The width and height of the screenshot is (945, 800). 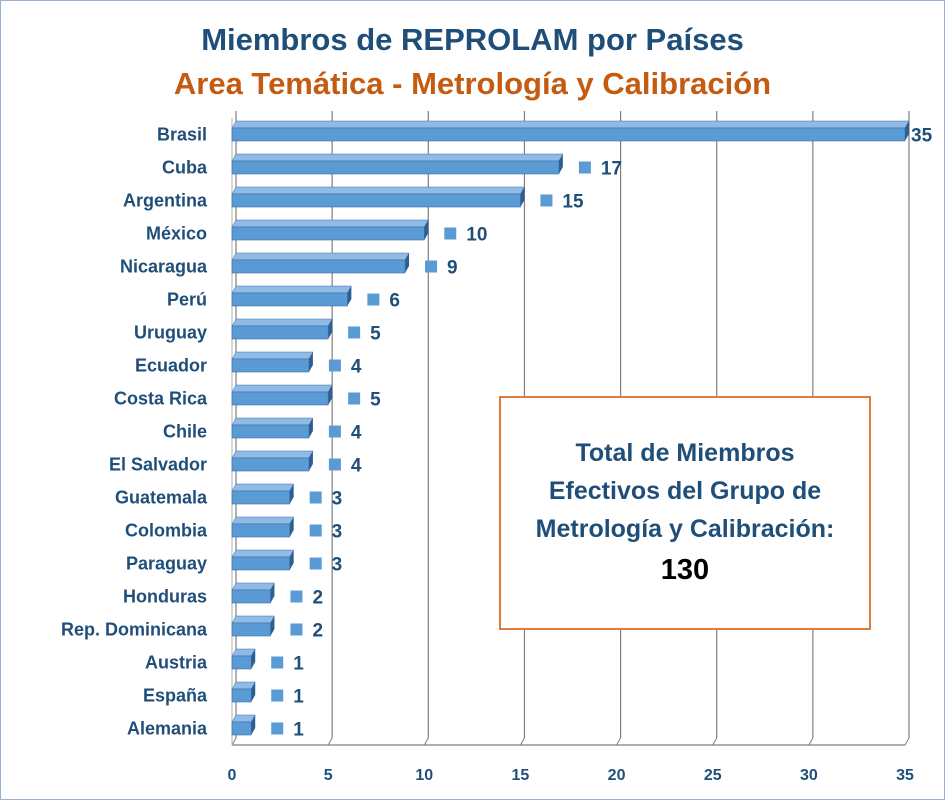 I want to click on x-tick-label: 20, so click(x=617, y=775).